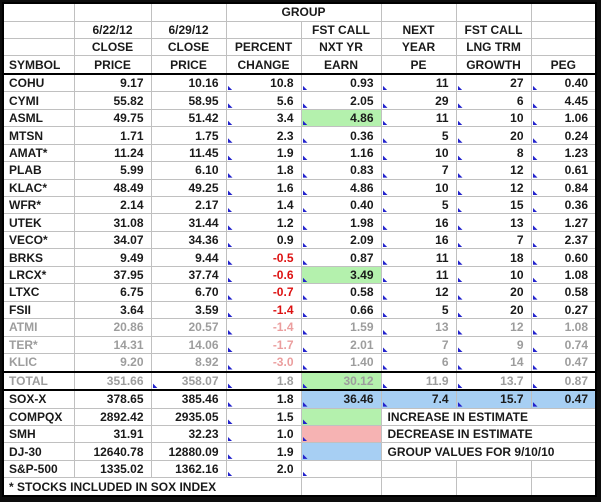  I want to click on col-header: YEAR, so click(418, 47).